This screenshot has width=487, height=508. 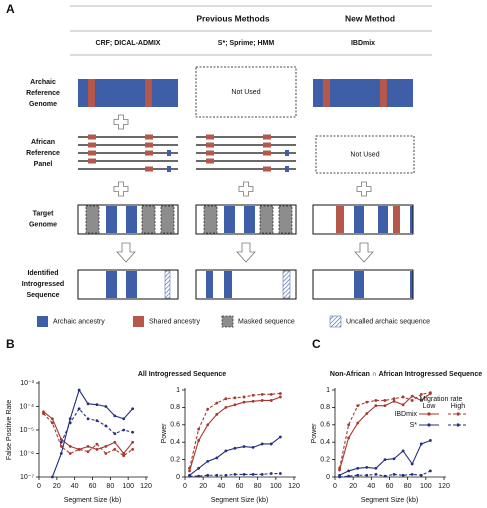 What do you see at coordinates (185, 486) in the screenshot?
I see `x-tick-label: 0` at bounding box center [185, 486].